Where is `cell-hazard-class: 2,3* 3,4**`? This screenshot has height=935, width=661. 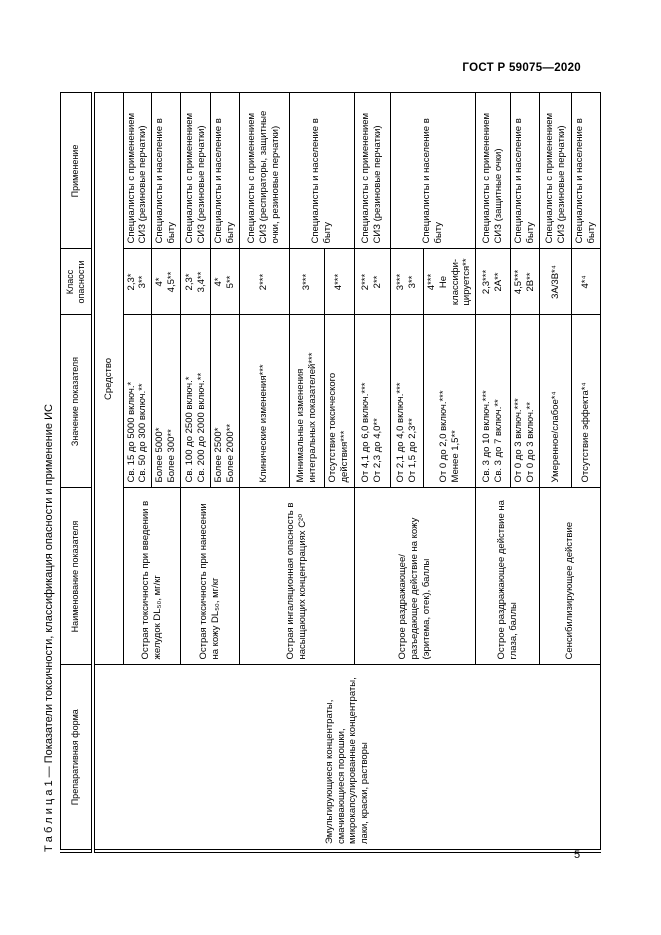
cell-hazard-class: 2,3* 3,4** is located at coordinates (195, 282).